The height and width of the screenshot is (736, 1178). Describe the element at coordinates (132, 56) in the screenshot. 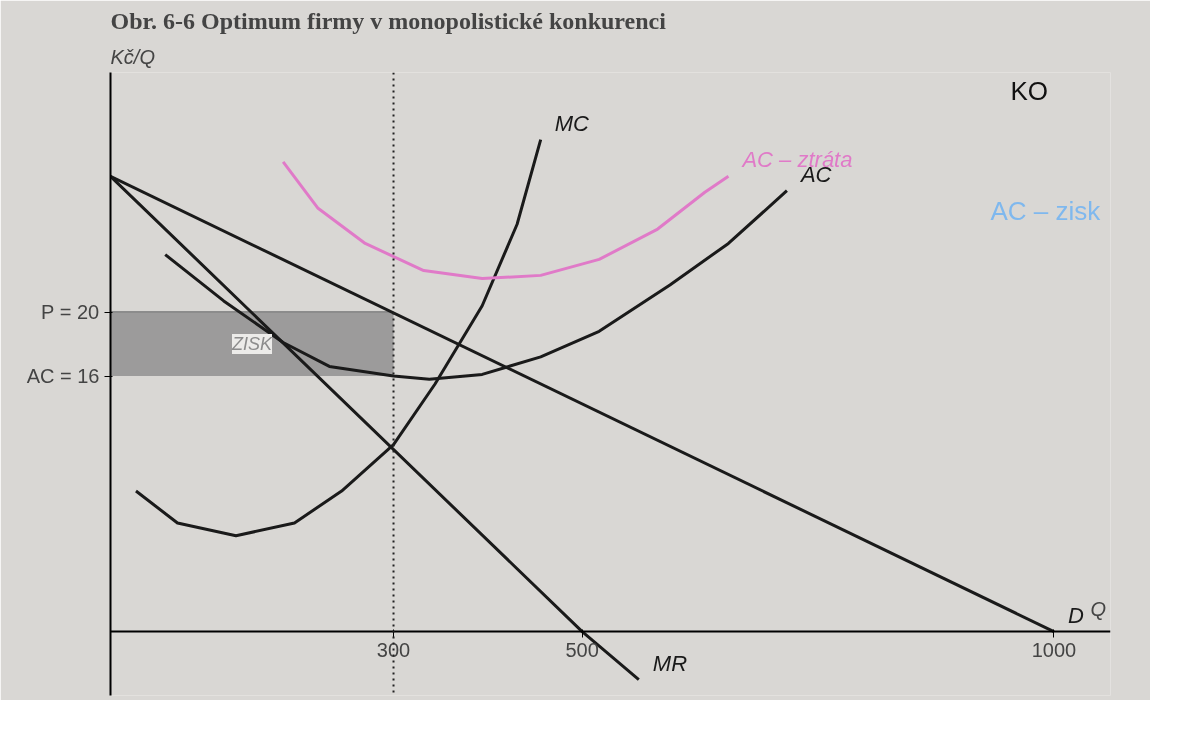

I see `y-axis-title: Kč/Q` at that location.